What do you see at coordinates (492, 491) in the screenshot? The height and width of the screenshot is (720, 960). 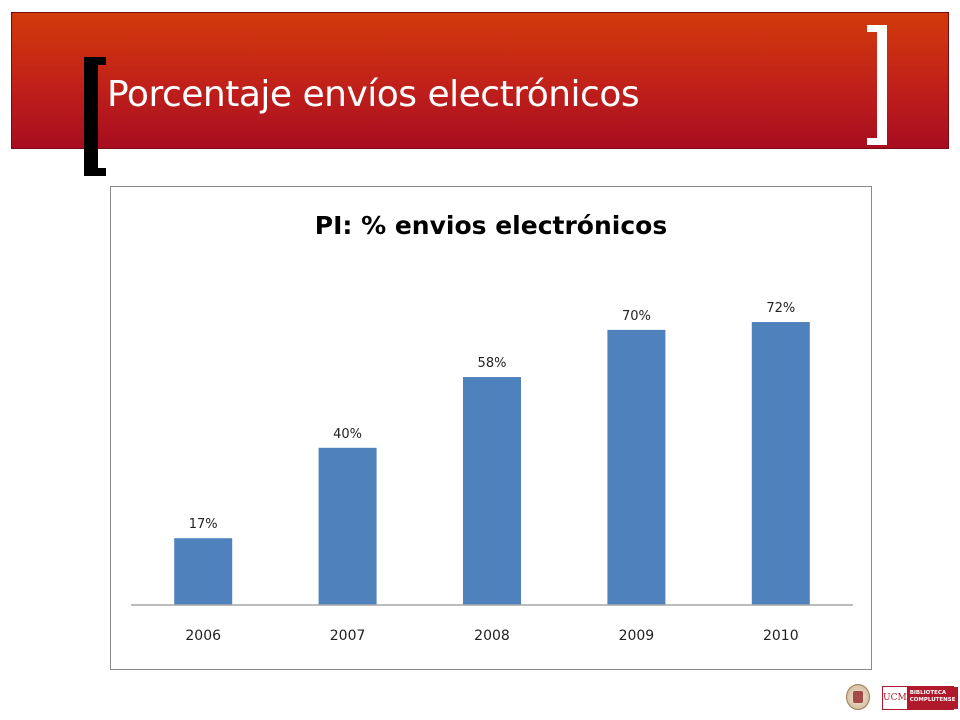 I see `bar-2008` at bounding box center [492, 491].